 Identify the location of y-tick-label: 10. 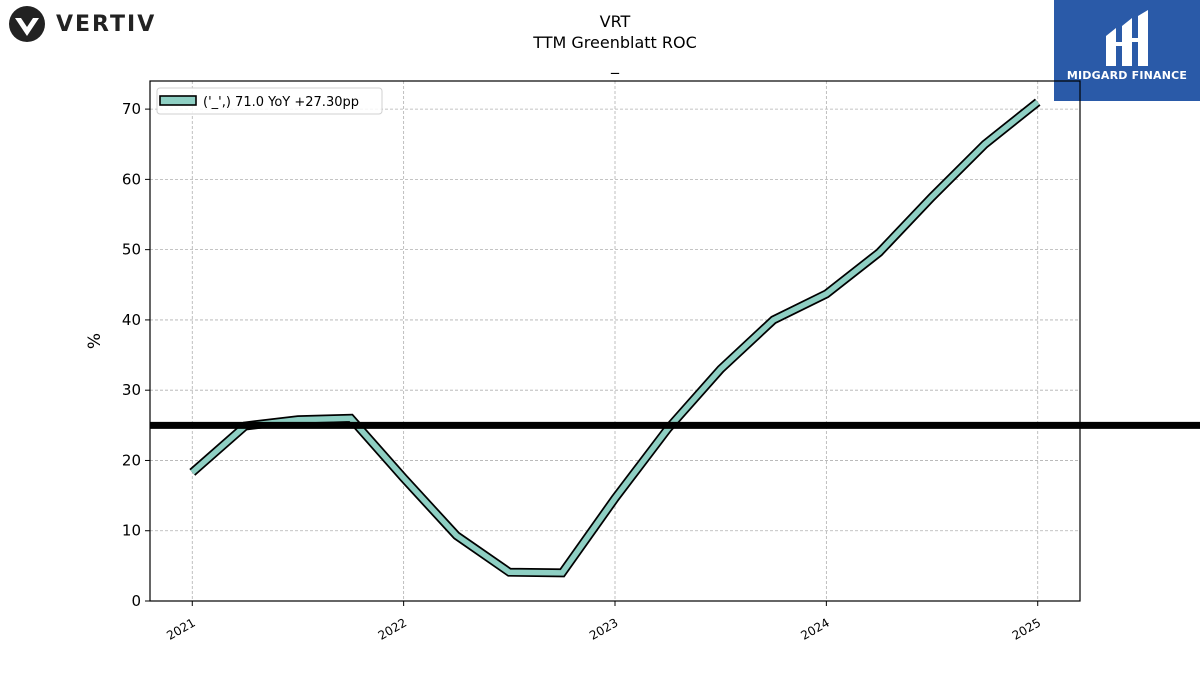
(131, 531).